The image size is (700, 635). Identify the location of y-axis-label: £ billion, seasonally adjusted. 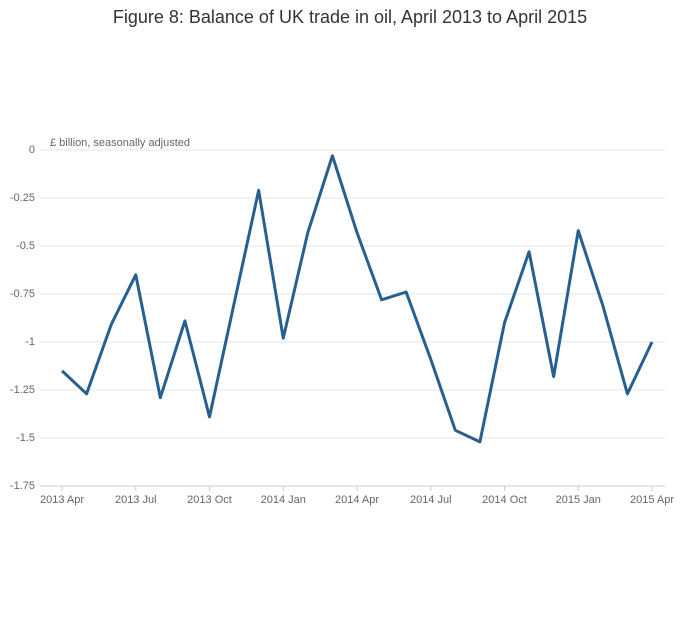
(120, 143).